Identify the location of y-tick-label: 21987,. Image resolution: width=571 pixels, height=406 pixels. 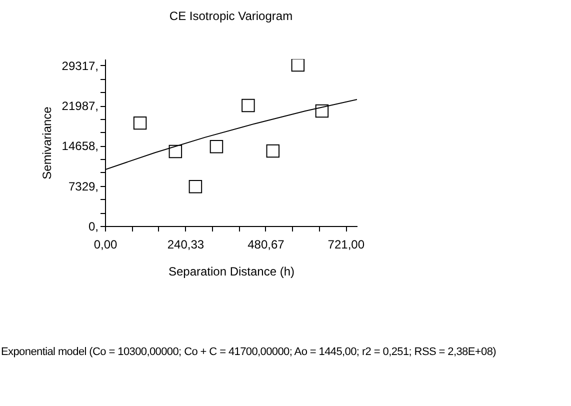
(80, 106).